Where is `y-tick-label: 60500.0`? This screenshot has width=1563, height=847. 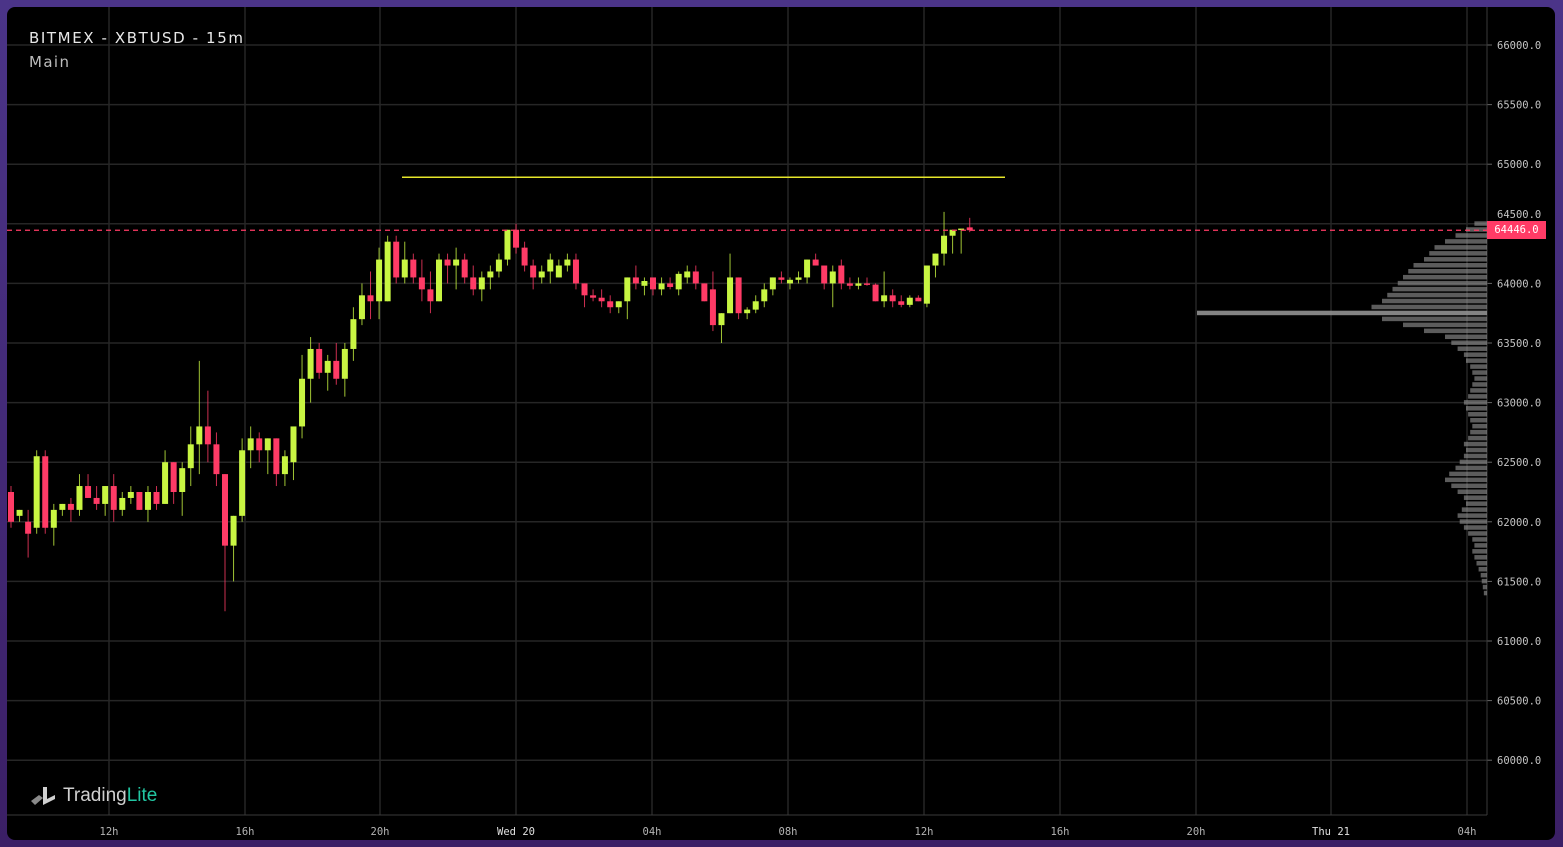
y-tick-label: 60500.0 is located at coordinates (1519, 702).